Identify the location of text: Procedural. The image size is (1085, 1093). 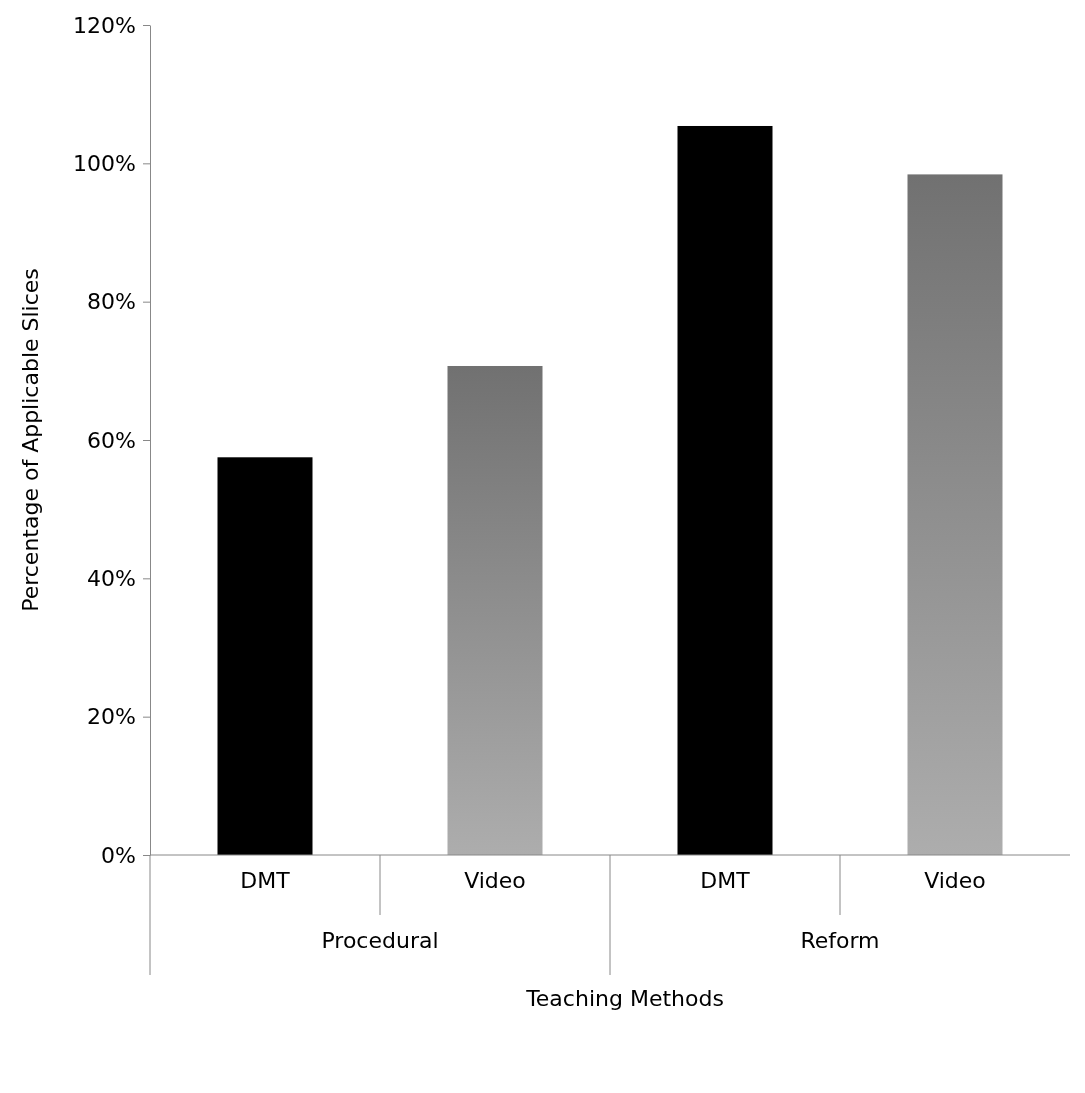
(380, 940).